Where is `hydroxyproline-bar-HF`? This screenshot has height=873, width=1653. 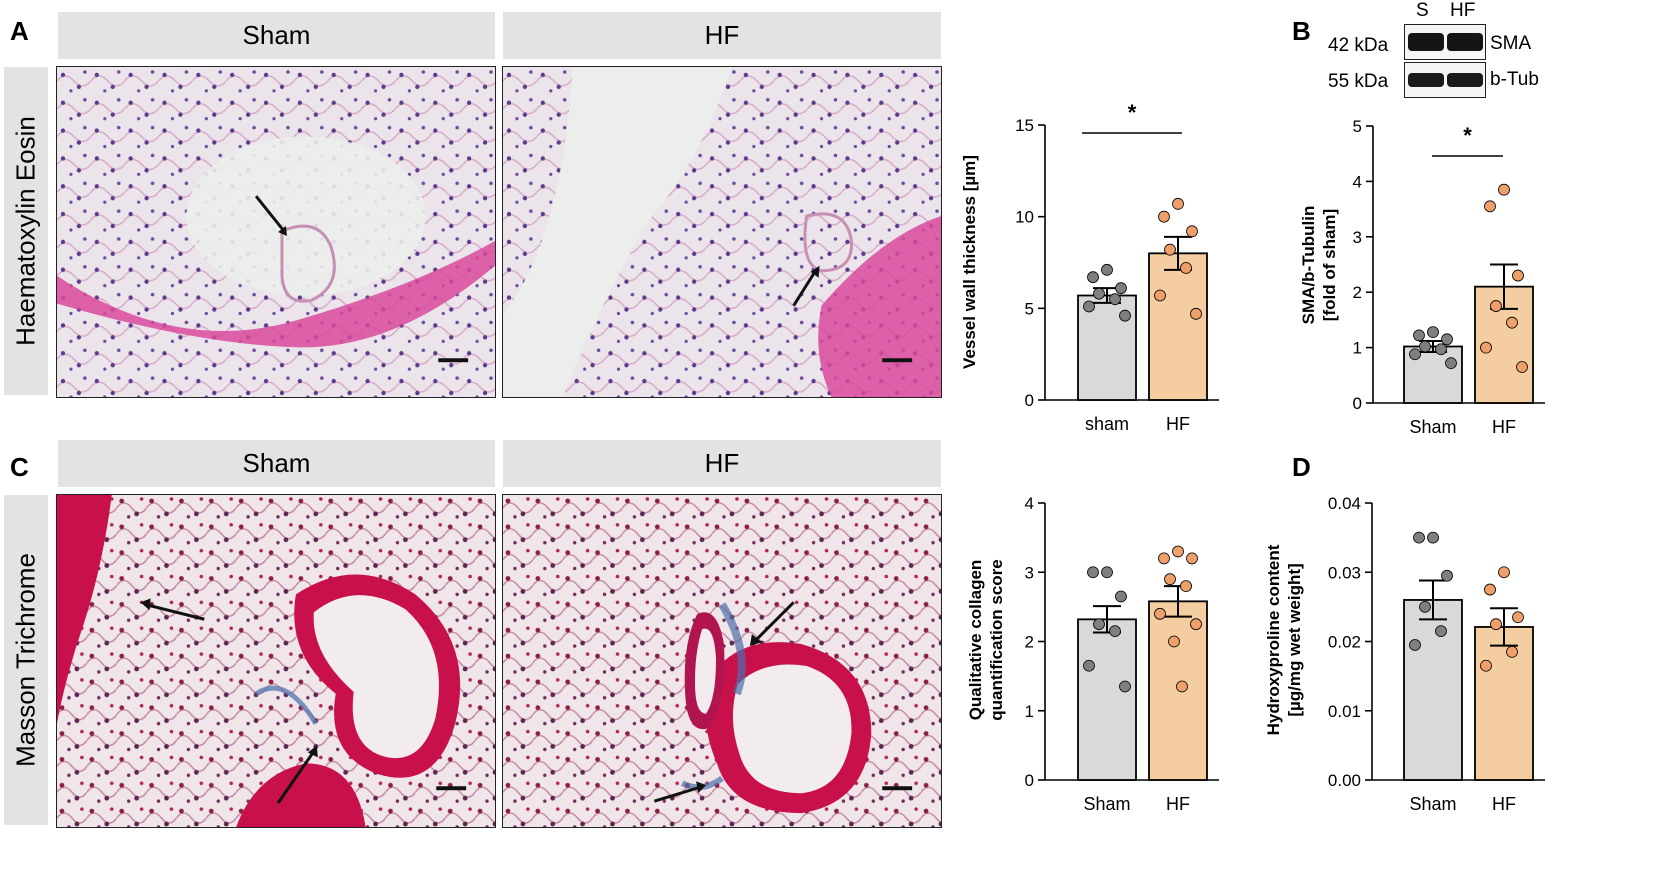 hydroxyproline-bar-HF is located at coordinates (1504, 703).